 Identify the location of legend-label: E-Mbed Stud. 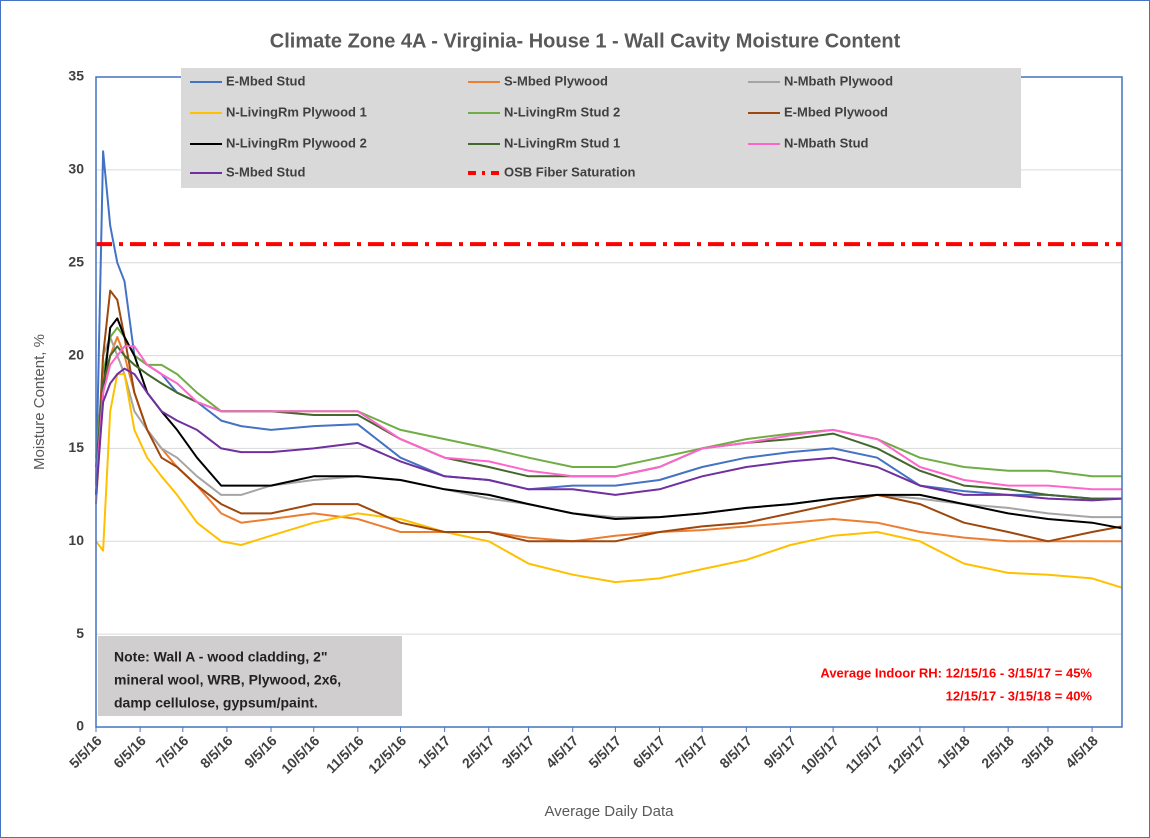
(265, 80).